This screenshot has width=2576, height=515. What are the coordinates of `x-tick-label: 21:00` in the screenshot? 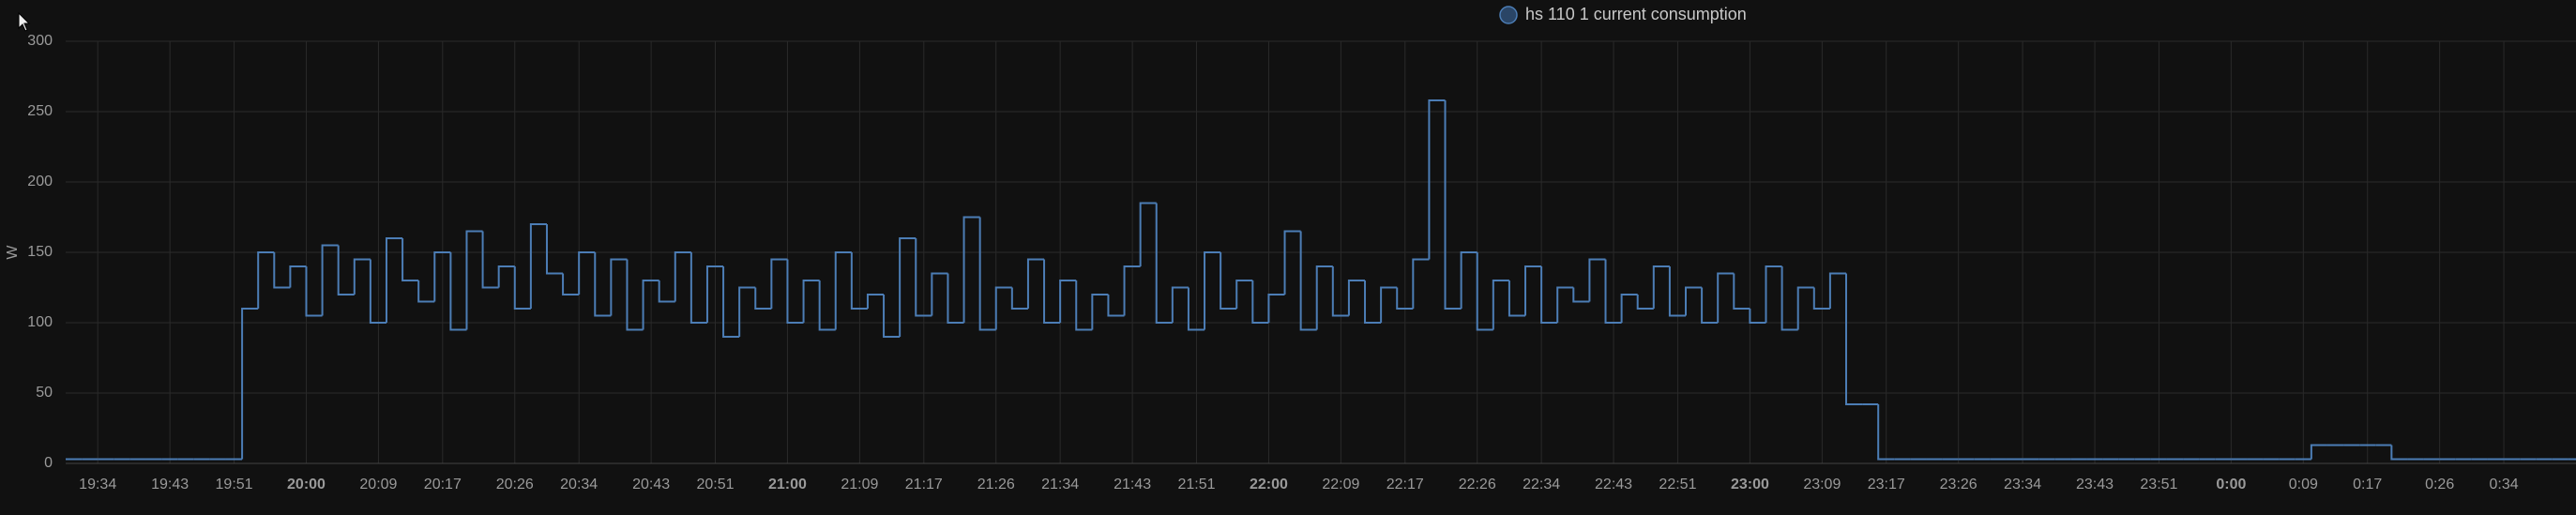 It's located at (787, 485).